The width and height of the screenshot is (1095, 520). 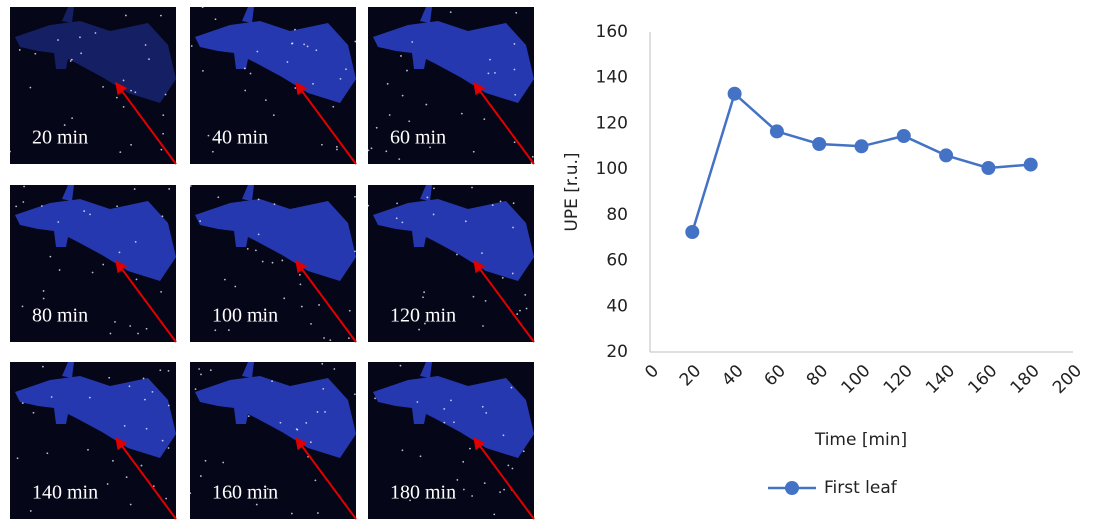 I want to click on panel-background, so click(x=93, y=85).